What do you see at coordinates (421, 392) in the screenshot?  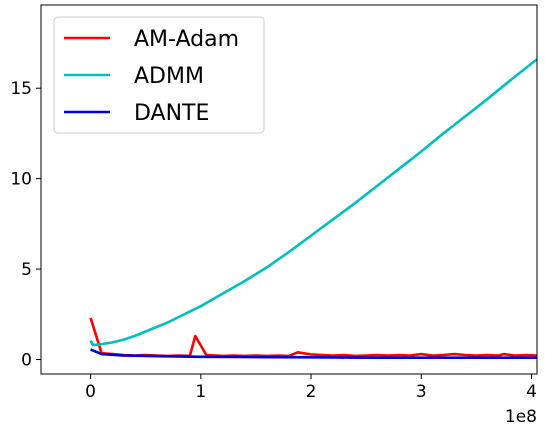 I see `x-tick-label: 3` at bounding box center [421, 392].